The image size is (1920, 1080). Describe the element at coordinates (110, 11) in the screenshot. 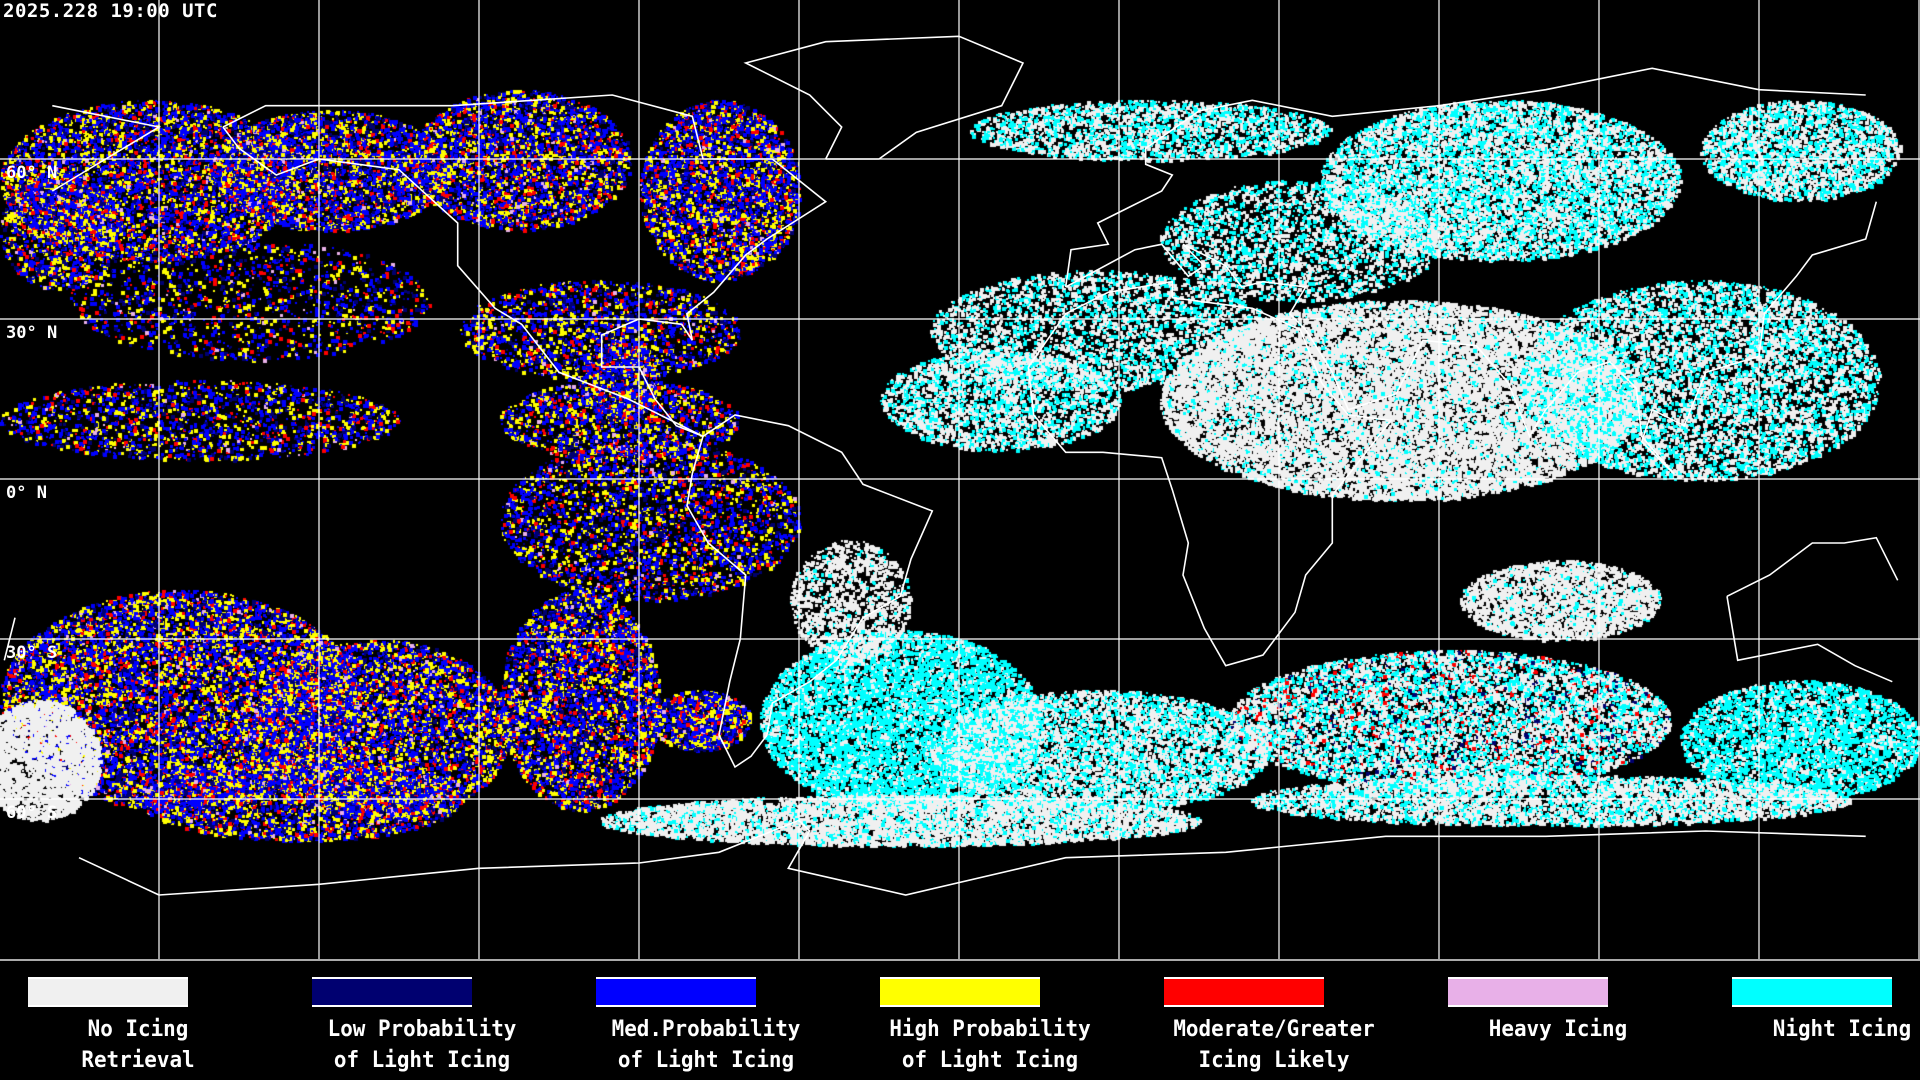

I see `timestamp-label: 2025.228 19:00 UTC` at that location.